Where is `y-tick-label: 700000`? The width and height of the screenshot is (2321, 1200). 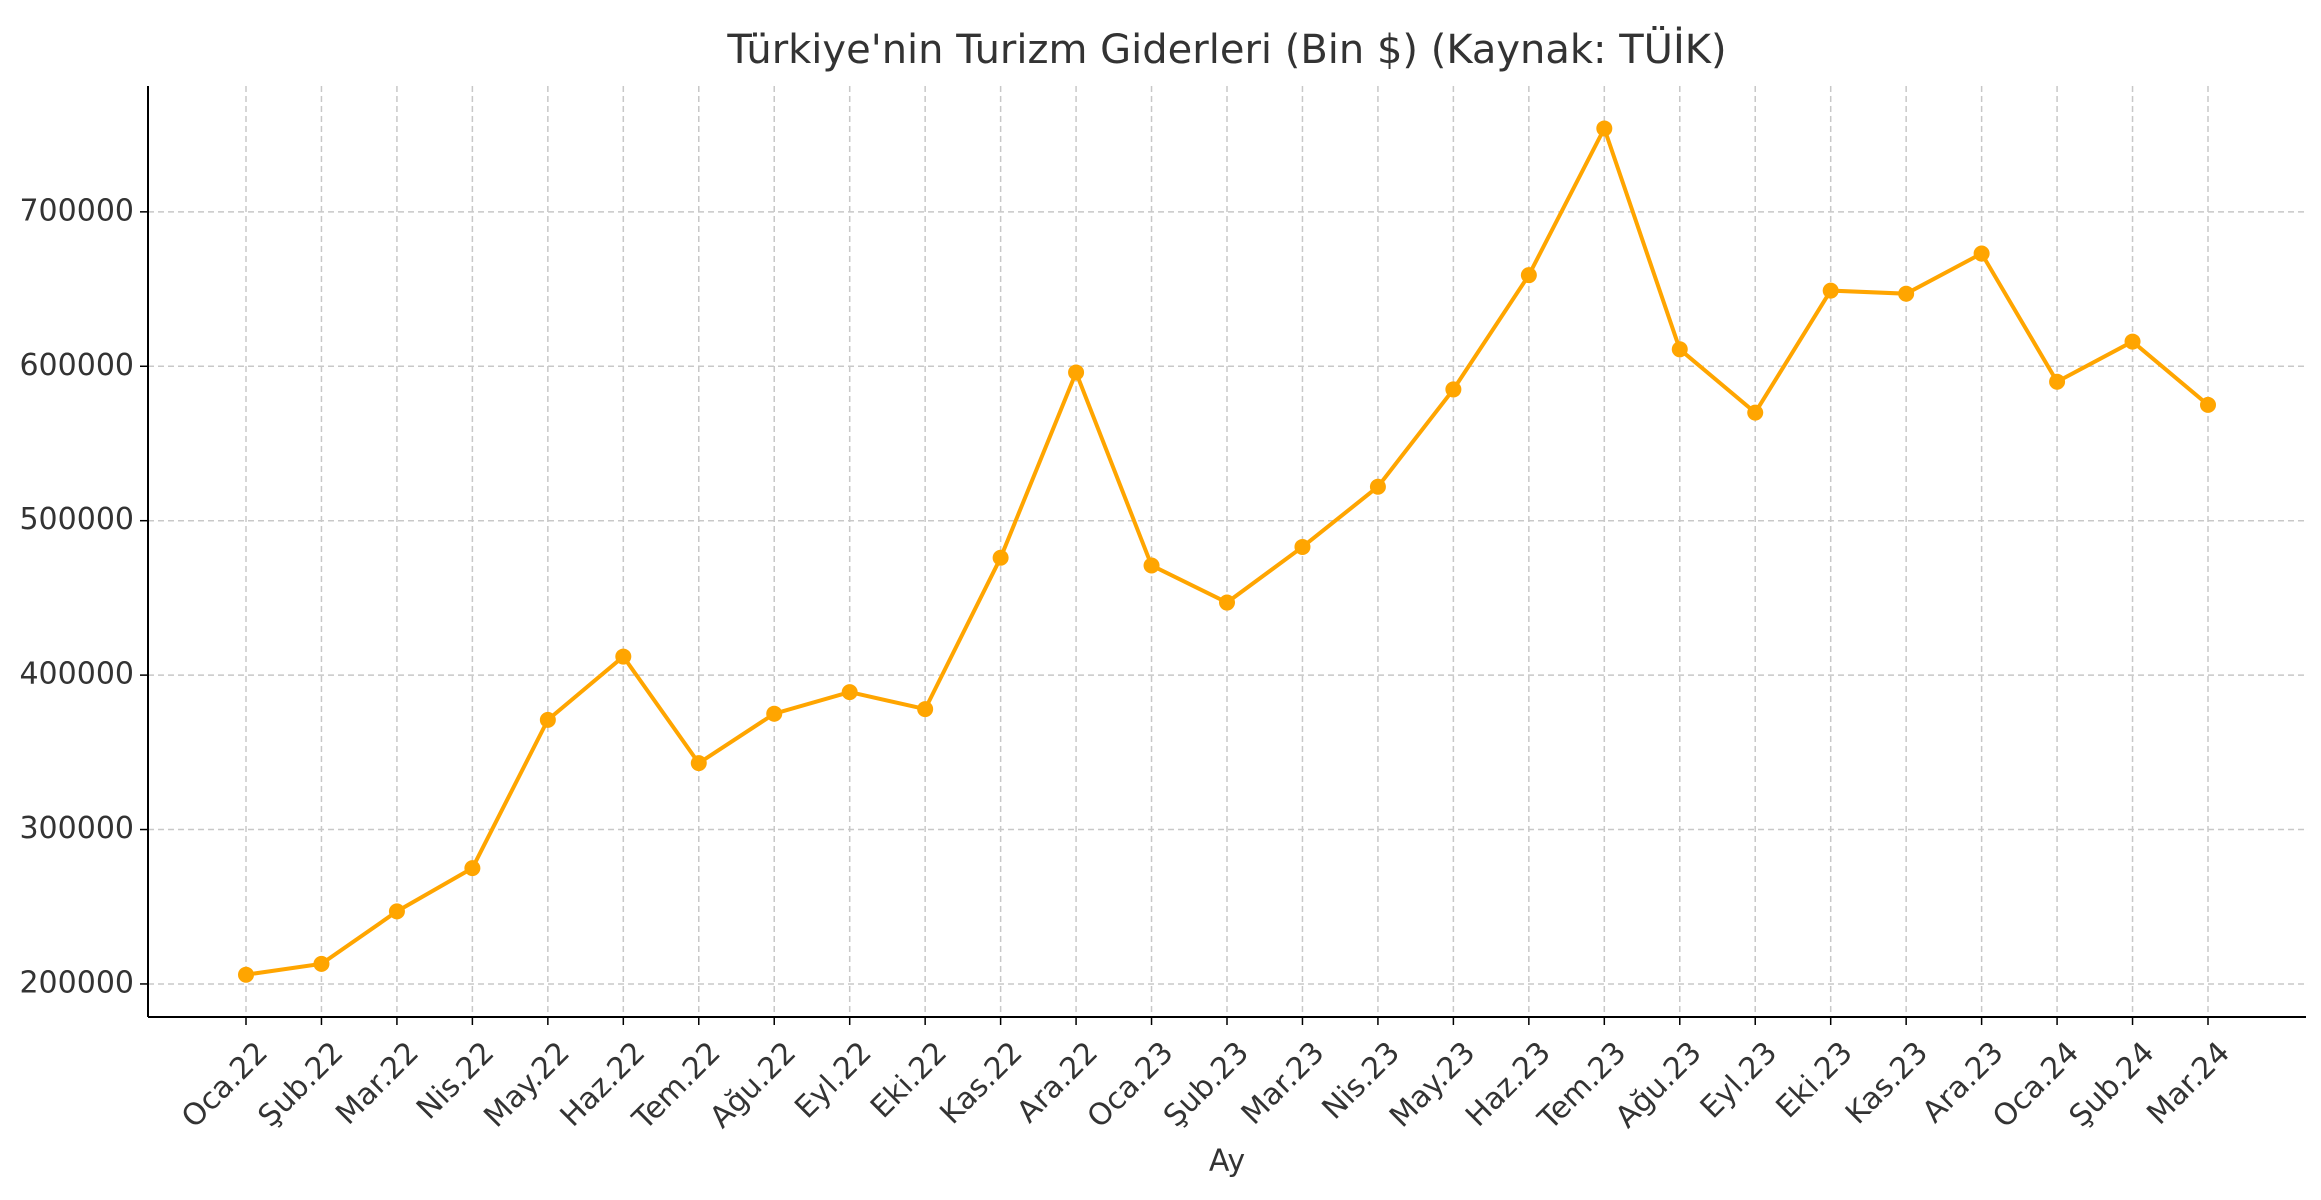 y-tick-label: 700000 is located at coordinates (76, 210).